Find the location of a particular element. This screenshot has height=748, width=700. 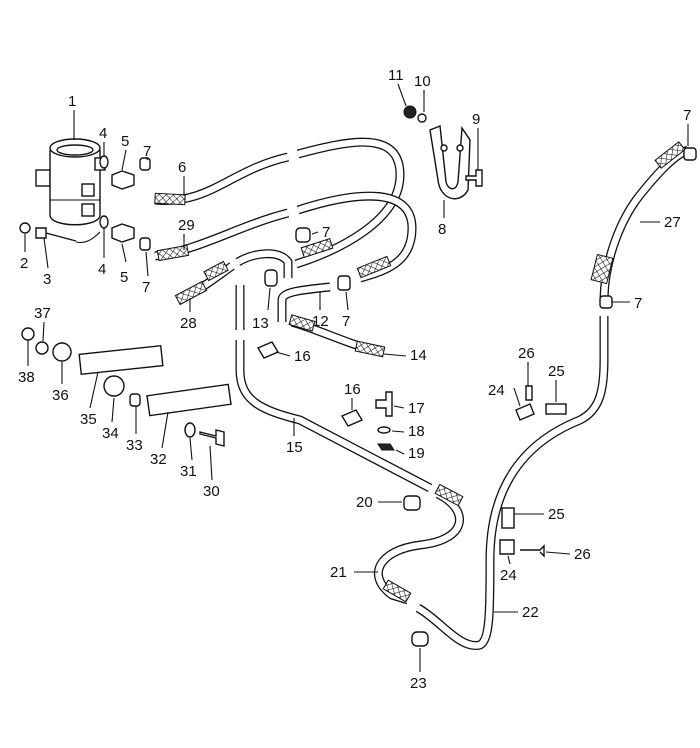

callout-18: 18 is located at coordinates (416, 431).